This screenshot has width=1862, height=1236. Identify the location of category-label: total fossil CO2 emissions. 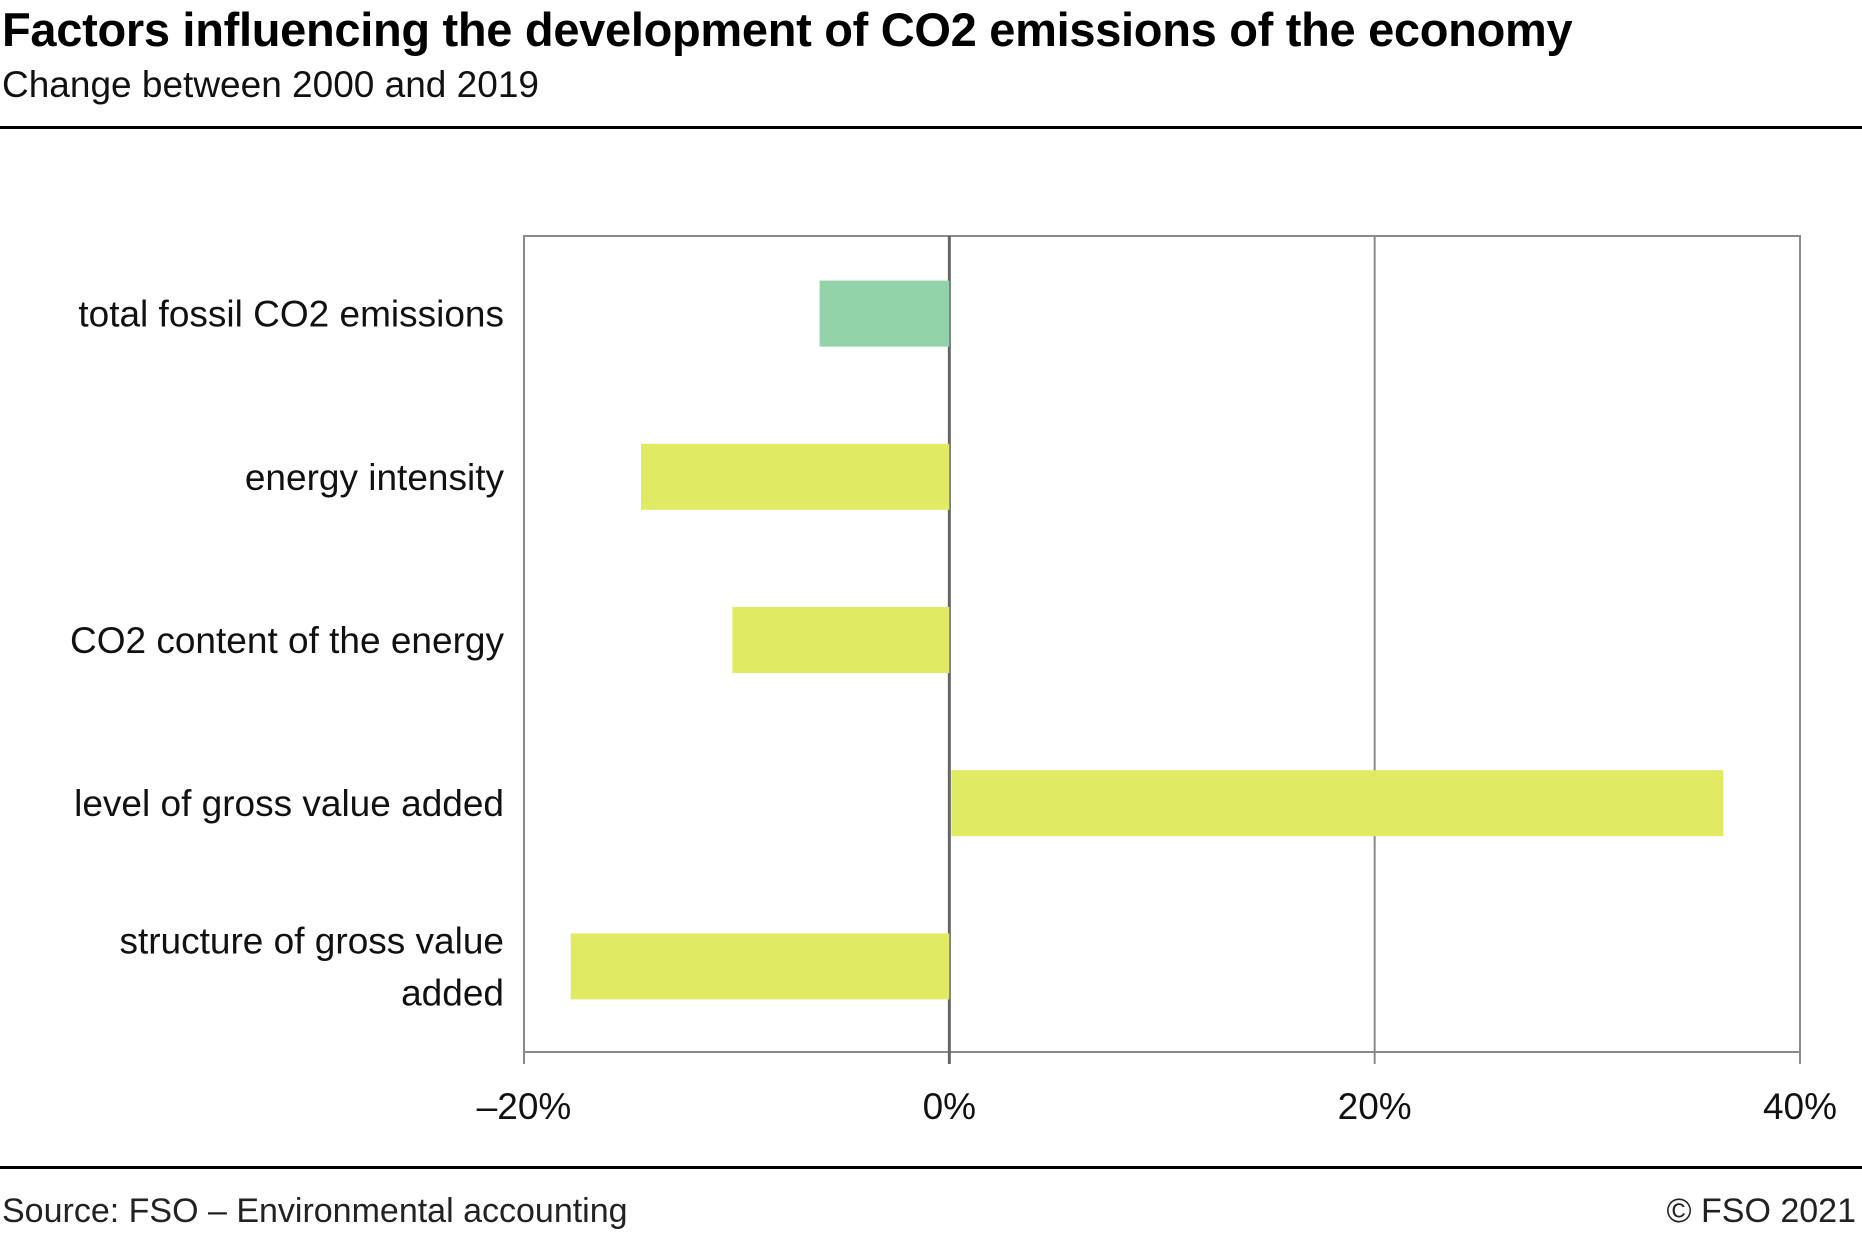
(291, 314).